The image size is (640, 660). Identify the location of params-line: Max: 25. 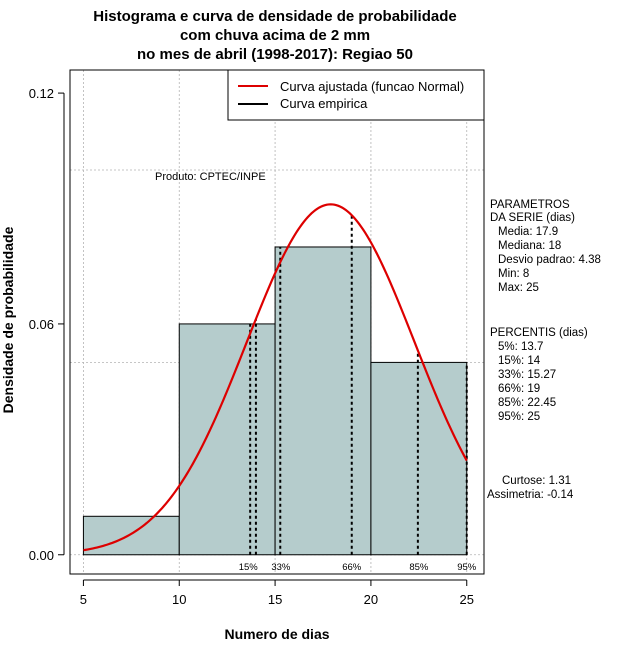
(518, 288).